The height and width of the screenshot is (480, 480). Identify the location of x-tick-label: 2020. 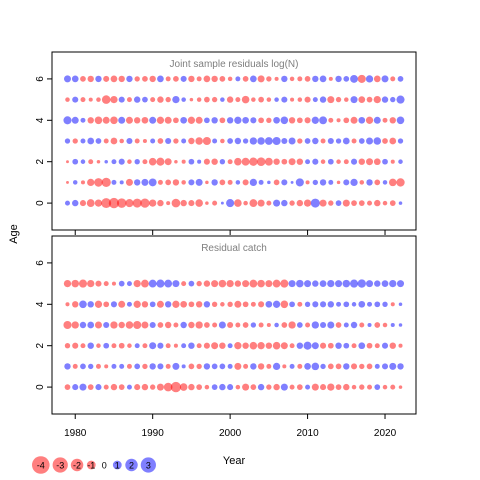
(385, 433).